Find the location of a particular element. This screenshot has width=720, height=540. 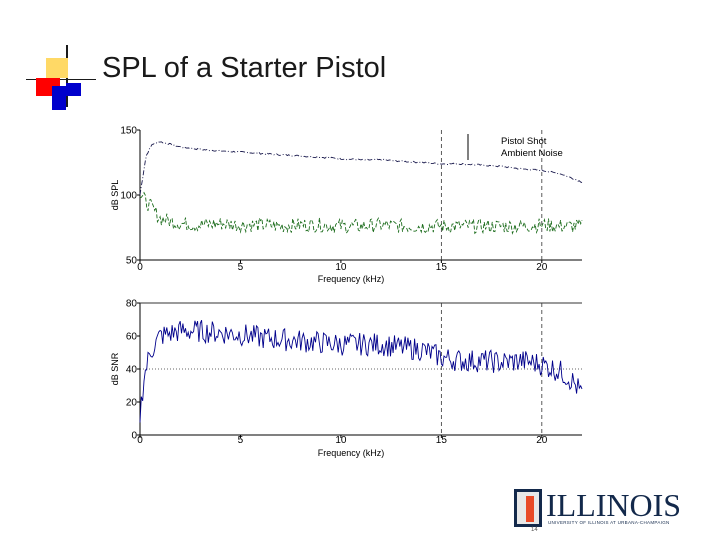

y-tick-label: 80 is located at coordinates (132, 304).